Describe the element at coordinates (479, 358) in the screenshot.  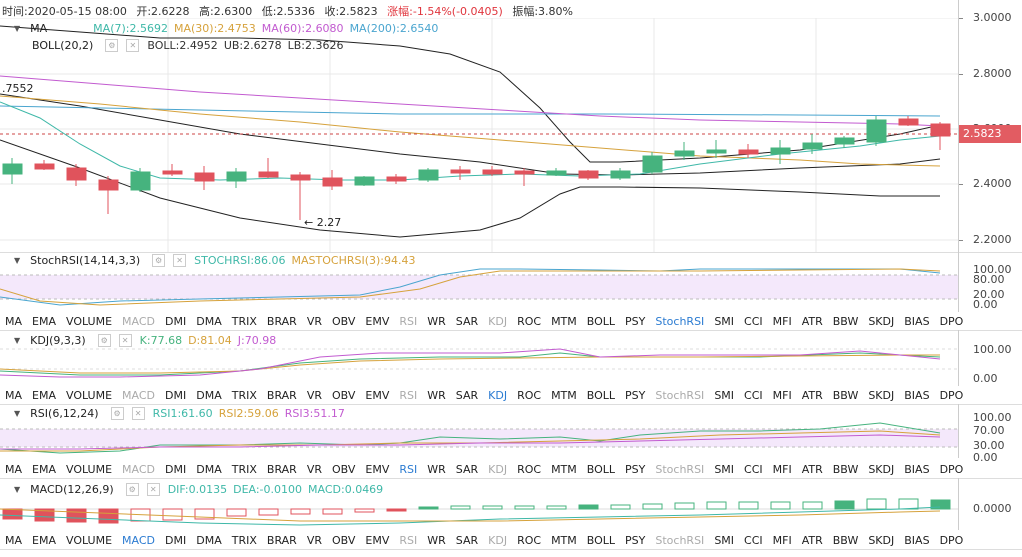
I see `kdj-chart` at that location.